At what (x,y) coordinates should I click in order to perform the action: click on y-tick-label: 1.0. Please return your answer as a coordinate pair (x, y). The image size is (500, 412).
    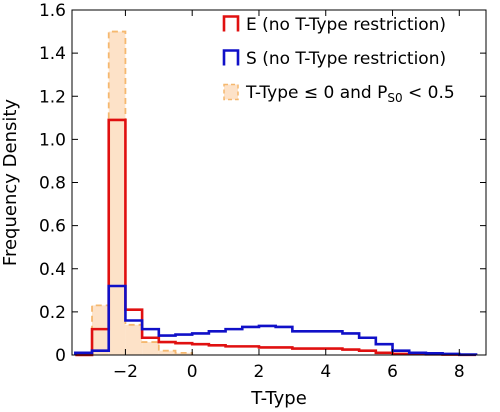
    Looking at the image, I should click on (52, 140).